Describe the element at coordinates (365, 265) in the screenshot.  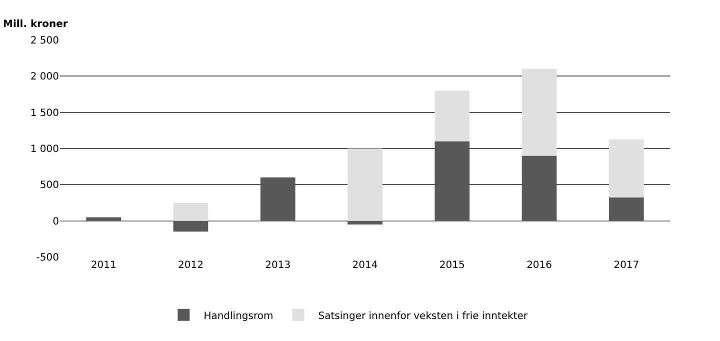
I see `x-tick-label: 2014` at that location.